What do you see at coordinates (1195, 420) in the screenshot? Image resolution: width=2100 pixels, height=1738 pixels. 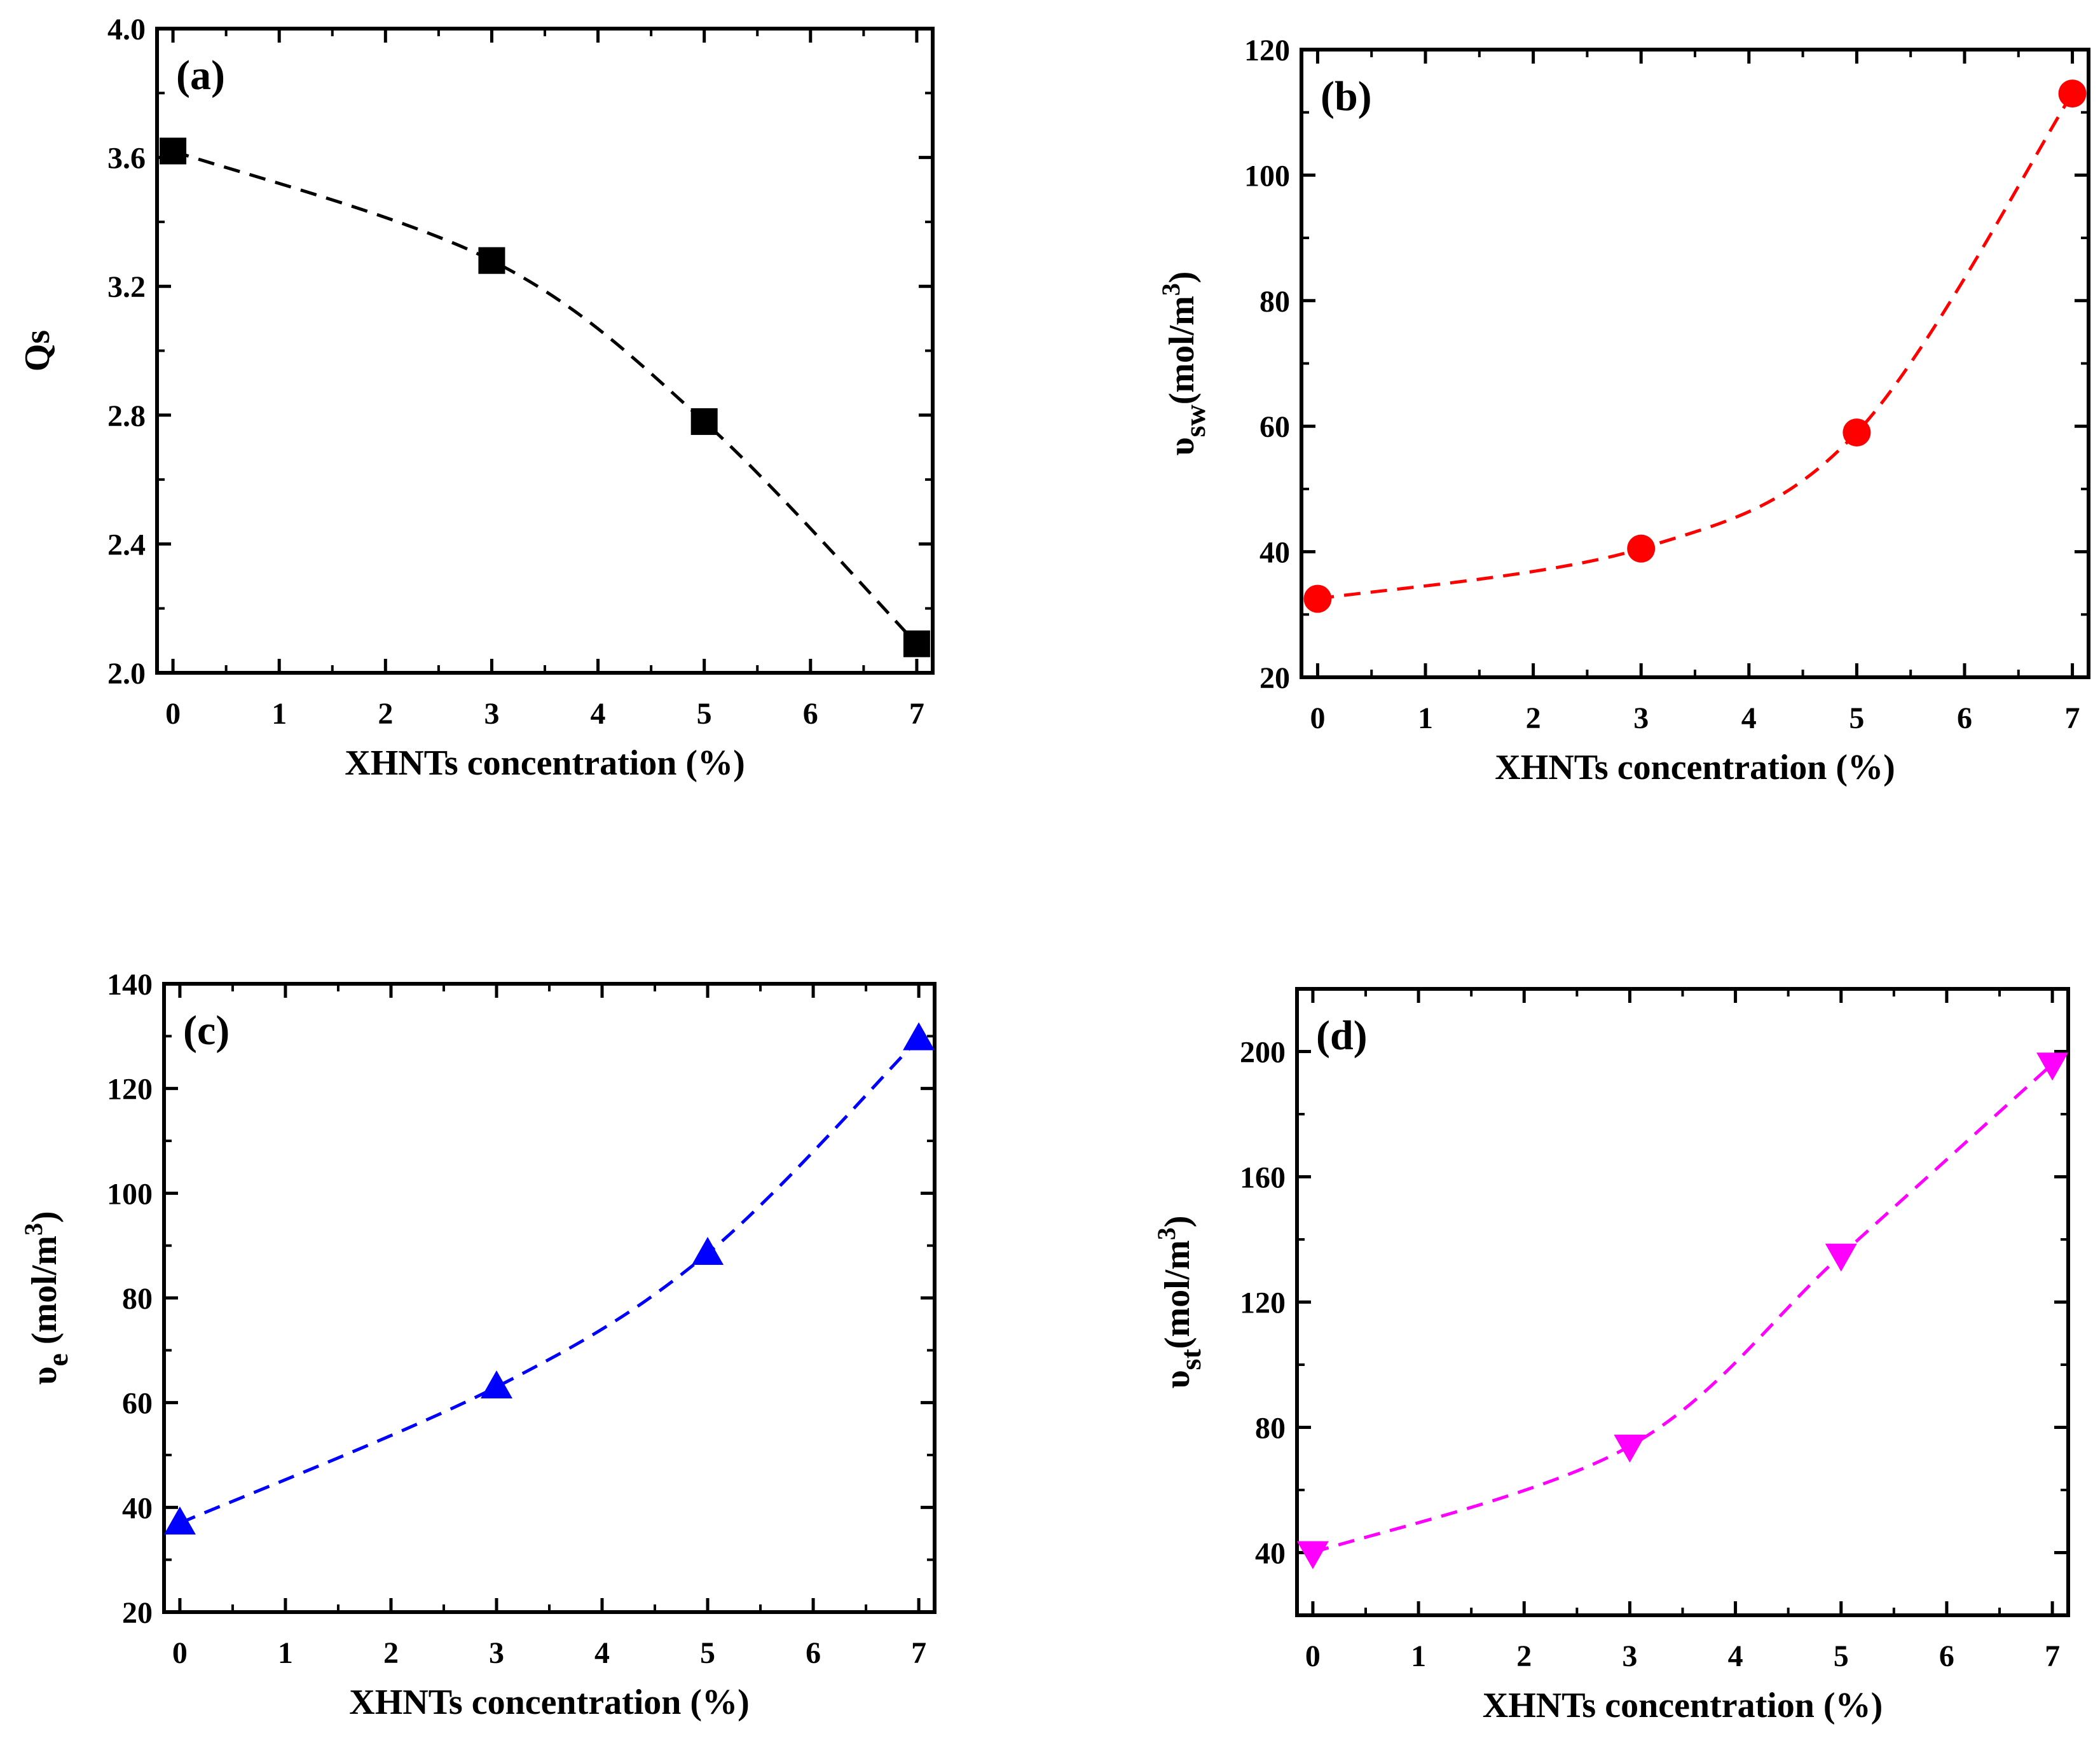 I see `y-axis-subscript: sw` at bounding box center [1195, 420].